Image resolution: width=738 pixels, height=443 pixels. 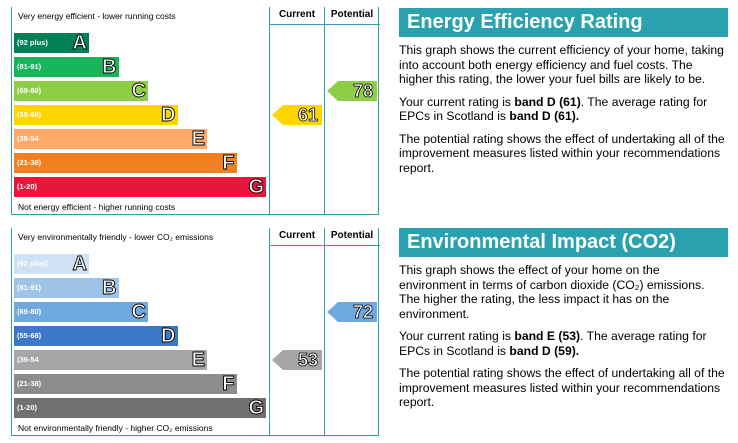 I want to click on potential-rating-arrow: 72, so click(x=352, y=312).